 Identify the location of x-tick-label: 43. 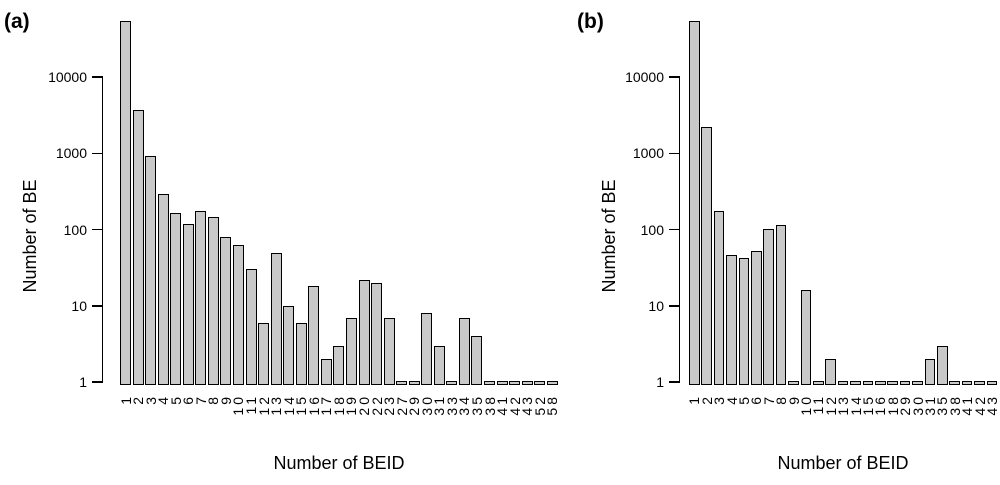
(991, 405).